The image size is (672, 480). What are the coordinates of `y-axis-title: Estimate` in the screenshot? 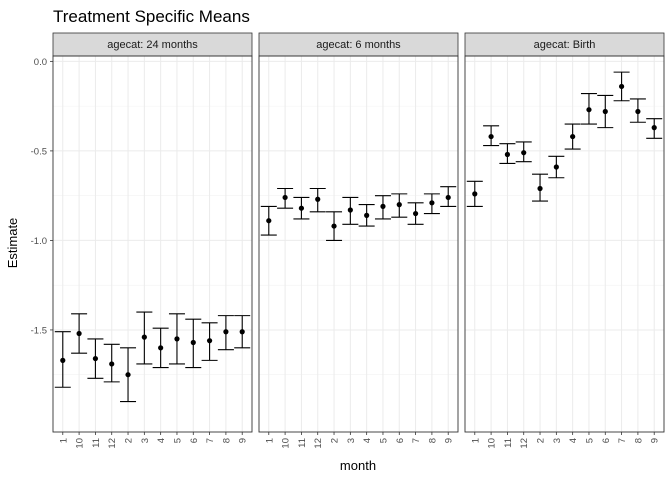 It's located at (12, 243).